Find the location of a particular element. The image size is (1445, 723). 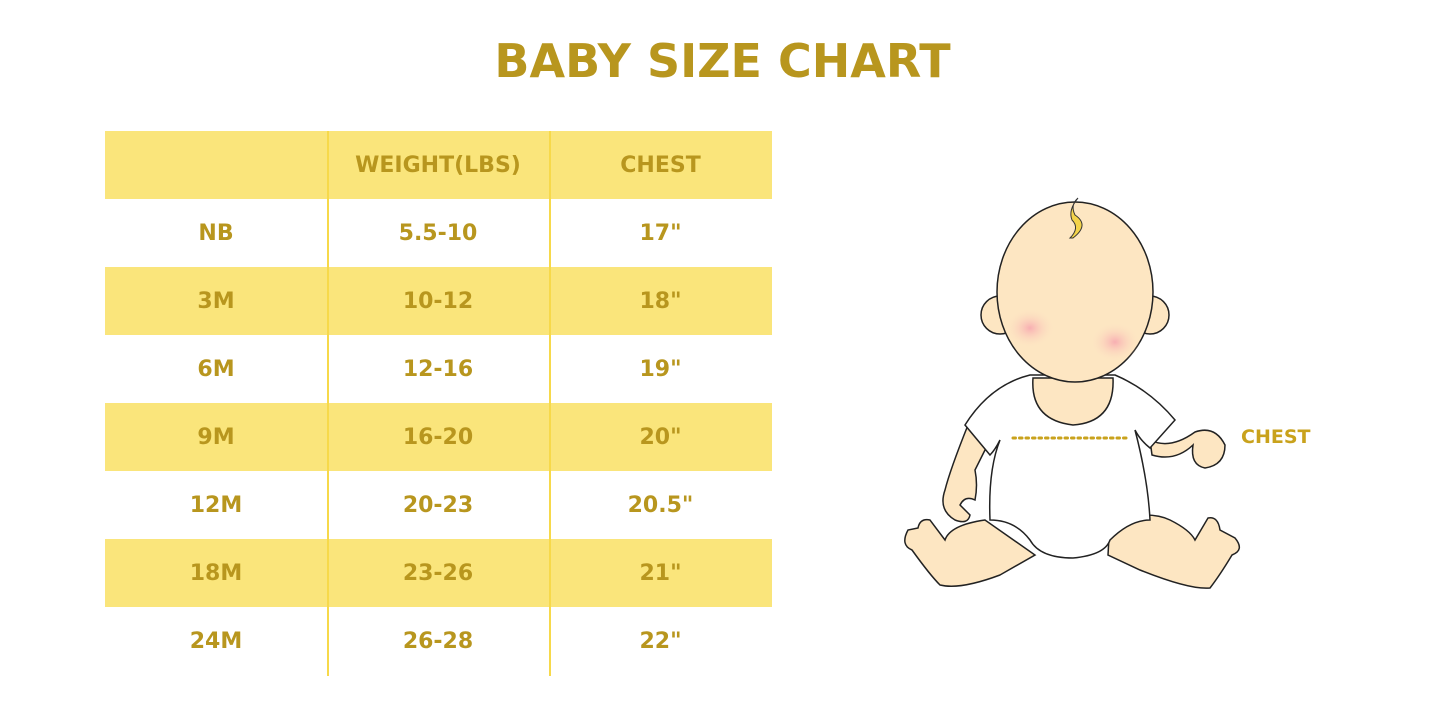

size-cell: 9M is located at coordinates (216, 437).